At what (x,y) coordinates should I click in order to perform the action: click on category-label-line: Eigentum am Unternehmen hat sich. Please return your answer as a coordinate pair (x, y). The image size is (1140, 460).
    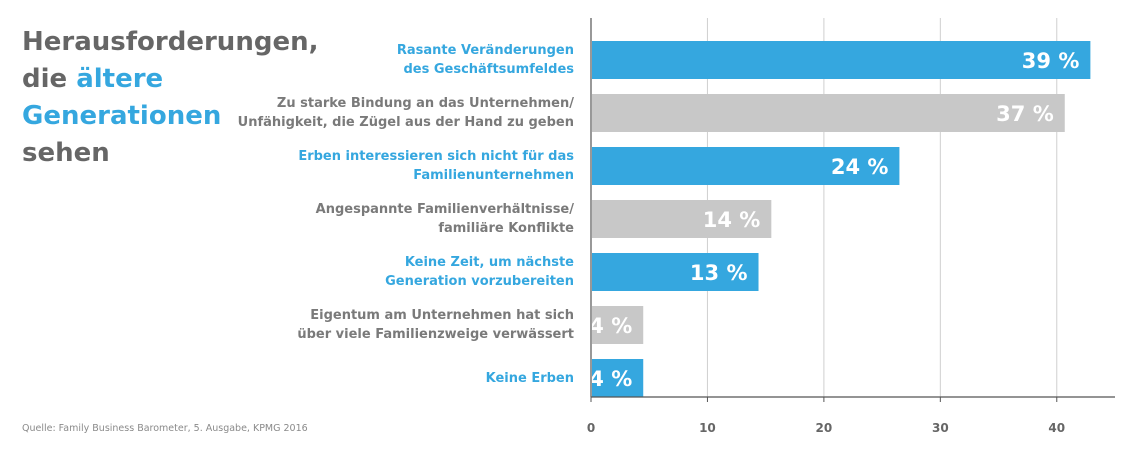
    Looking at the image, I should click on (442, 315).